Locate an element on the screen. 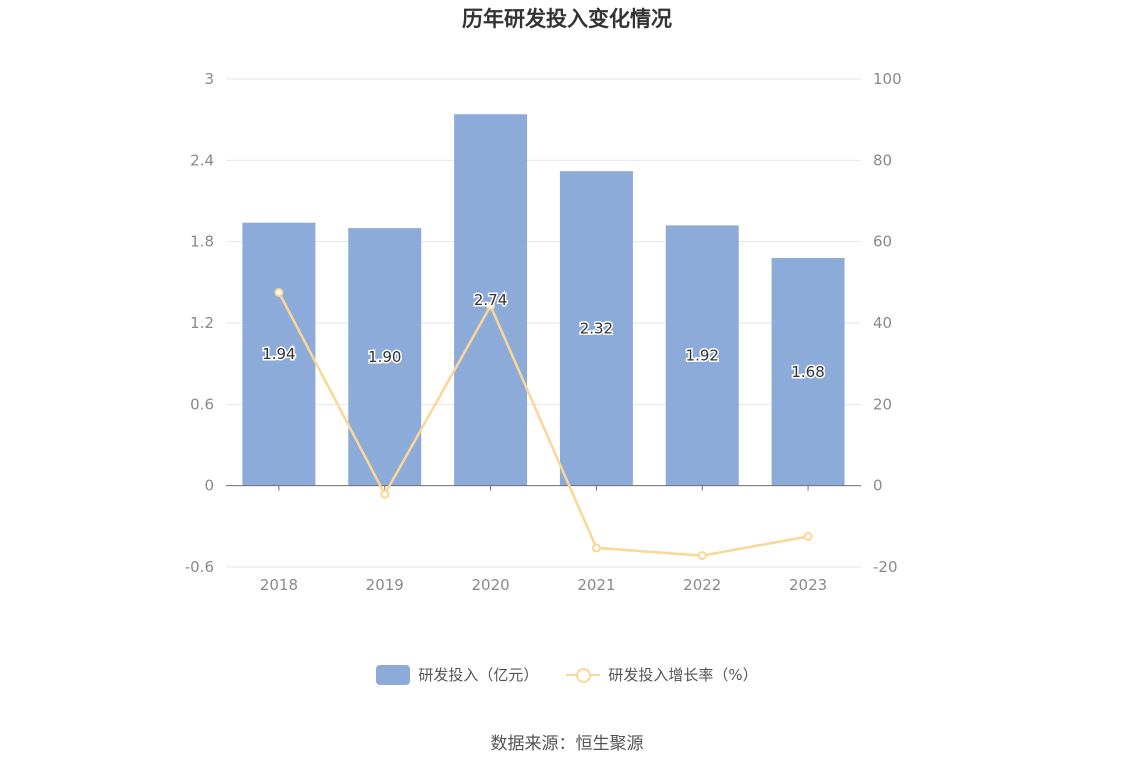  bar-label-2023: 1.68 is located at coordinates (807, 372).